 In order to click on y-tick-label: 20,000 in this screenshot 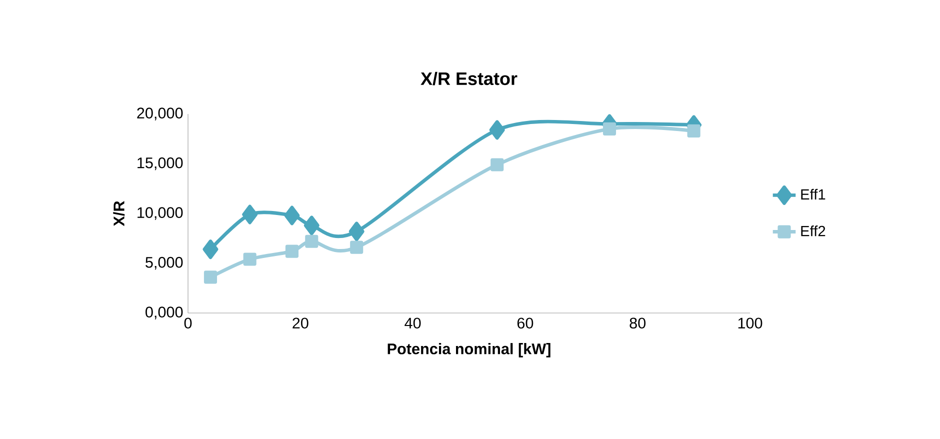, I will do `click(160, 114)`.